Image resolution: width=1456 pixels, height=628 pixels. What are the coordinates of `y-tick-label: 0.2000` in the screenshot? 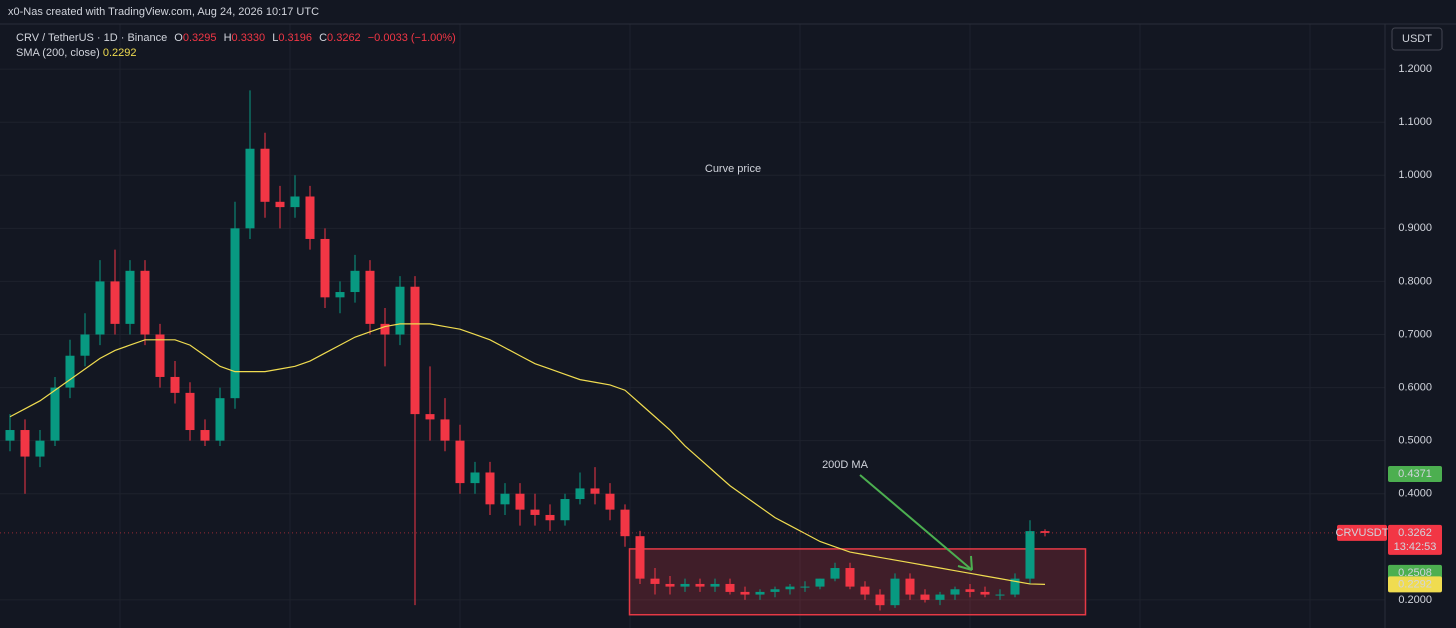 It's located at (1415, 600).